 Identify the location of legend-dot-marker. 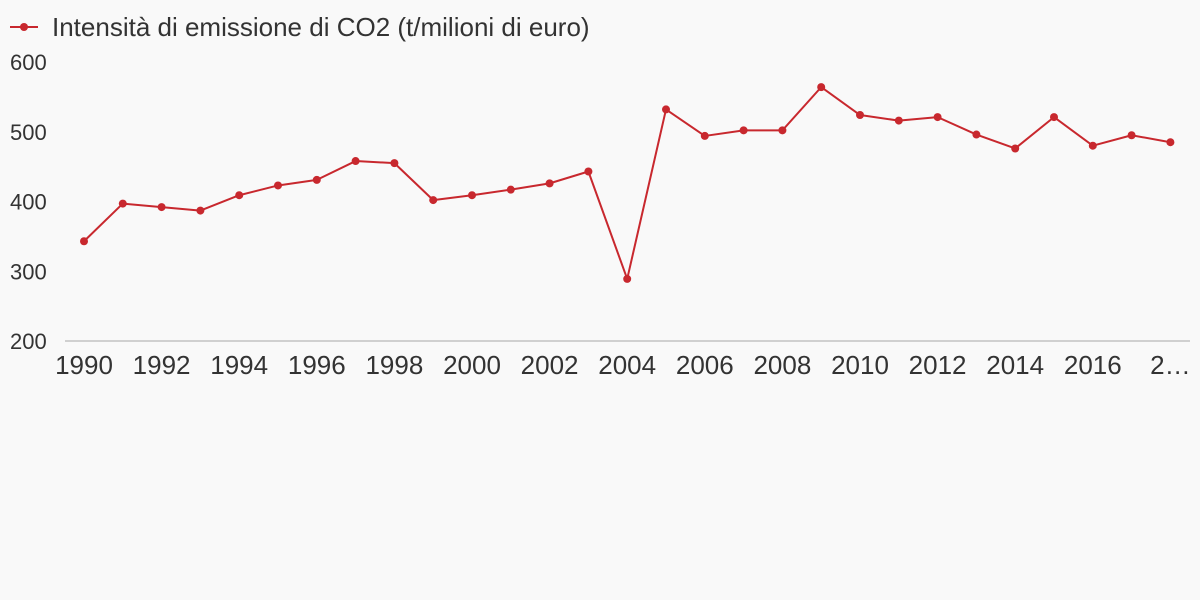
(24, 27).